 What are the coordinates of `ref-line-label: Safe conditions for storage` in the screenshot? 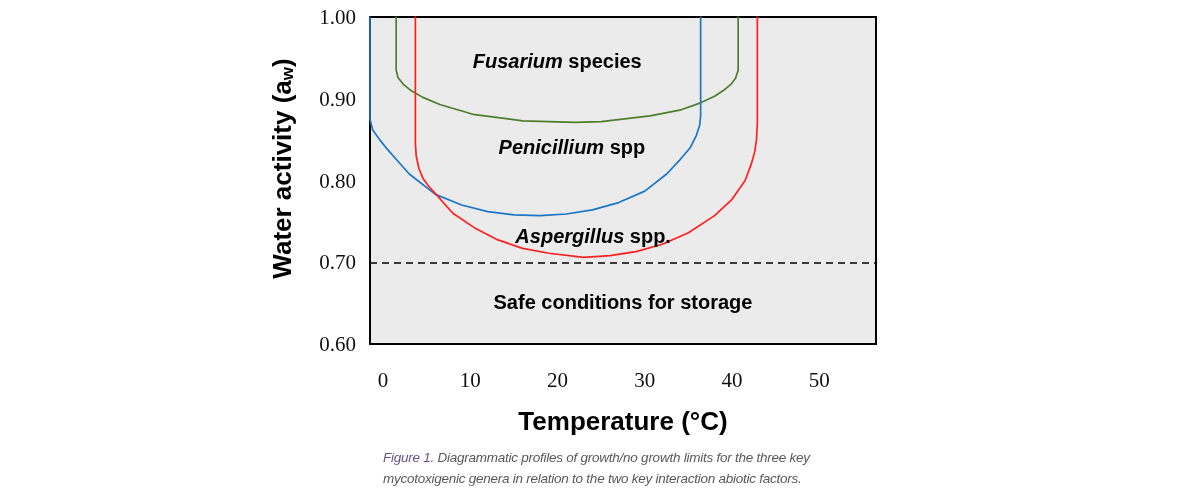 It's located at (623, 302).